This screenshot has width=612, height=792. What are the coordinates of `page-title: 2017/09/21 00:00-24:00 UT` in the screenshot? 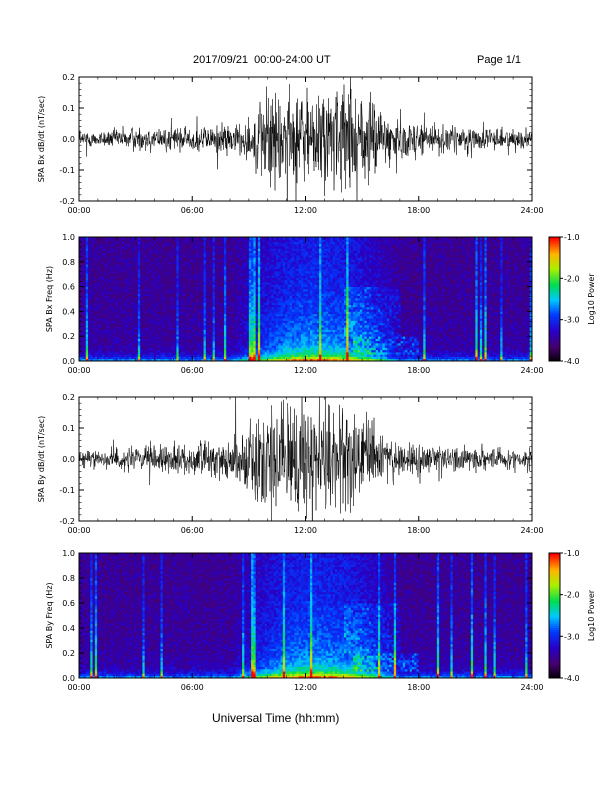 It's located at (262, 60).